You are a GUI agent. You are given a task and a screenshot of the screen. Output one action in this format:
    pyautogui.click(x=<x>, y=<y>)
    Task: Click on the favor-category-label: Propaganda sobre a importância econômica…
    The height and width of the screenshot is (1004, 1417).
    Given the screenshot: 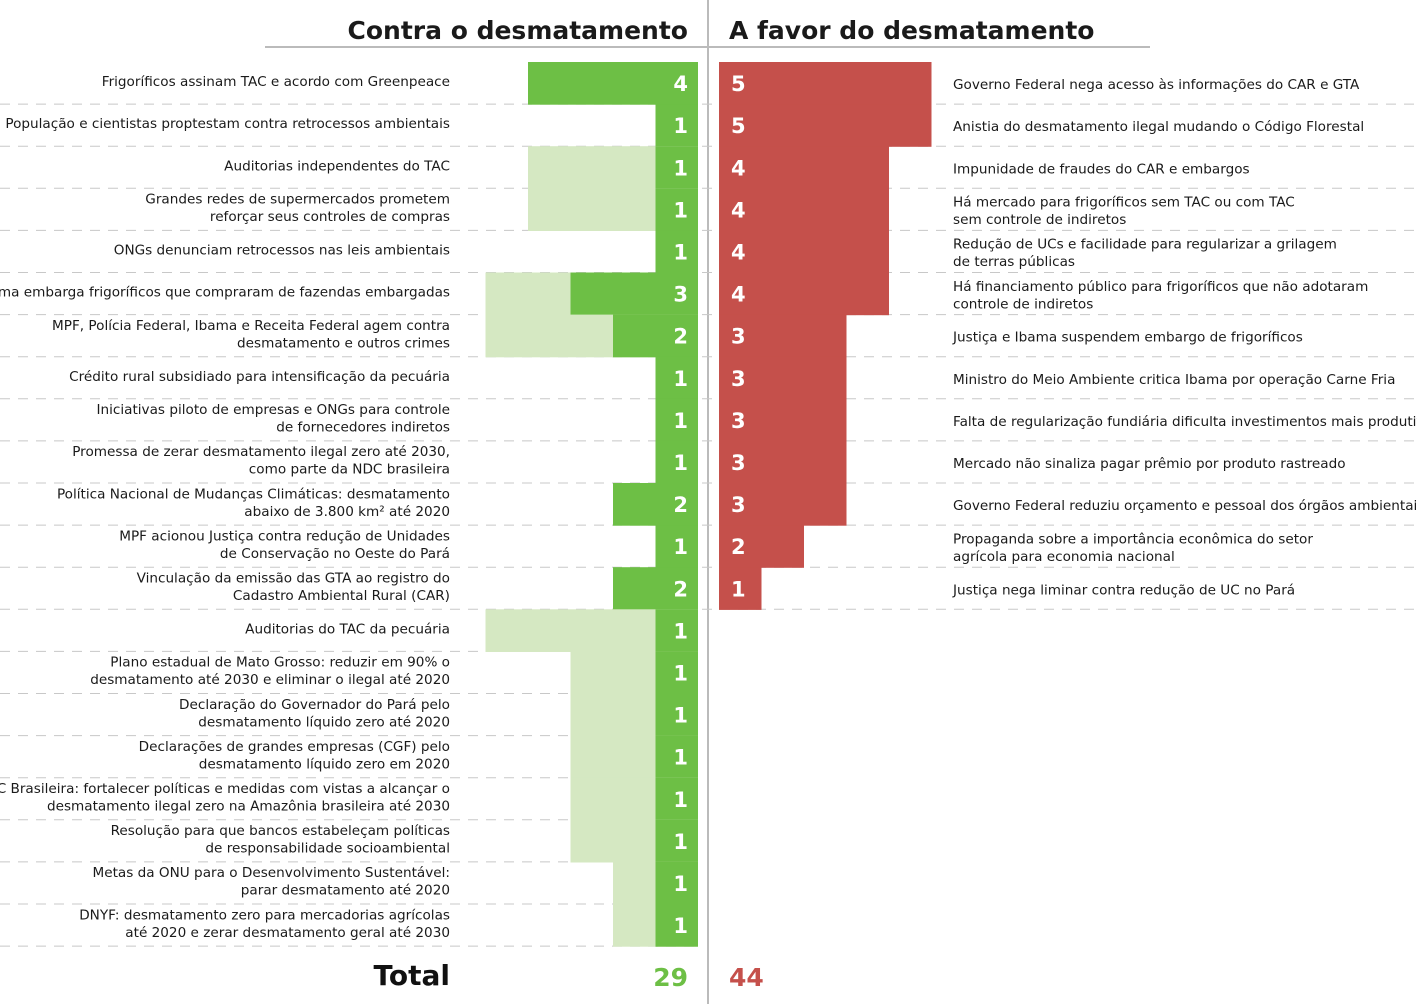 What is the action you would take?
    pyautogui.click(x=1133, y=548)
    